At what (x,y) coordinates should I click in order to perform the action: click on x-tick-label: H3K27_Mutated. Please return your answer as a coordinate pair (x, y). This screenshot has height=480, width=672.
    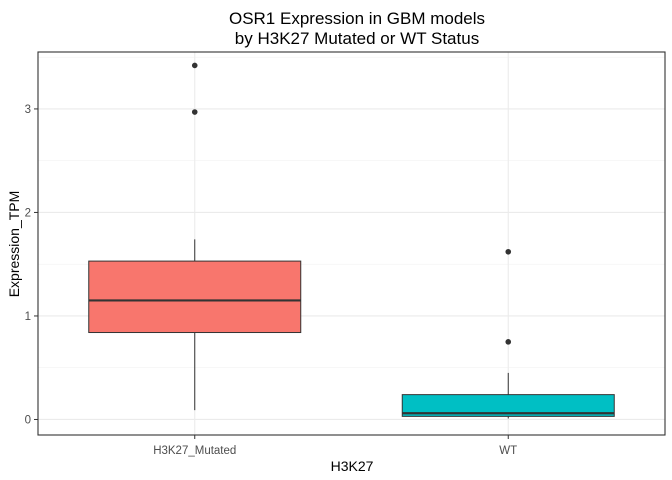
    Looking at the image, I should click on (194, 451).